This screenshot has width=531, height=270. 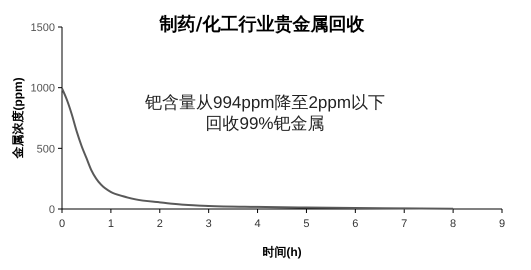 What do you see at coordinates (265, 123) in the screenshot?
I see `annotation: 回收99%钯金属` at bounding box center [265, 123].